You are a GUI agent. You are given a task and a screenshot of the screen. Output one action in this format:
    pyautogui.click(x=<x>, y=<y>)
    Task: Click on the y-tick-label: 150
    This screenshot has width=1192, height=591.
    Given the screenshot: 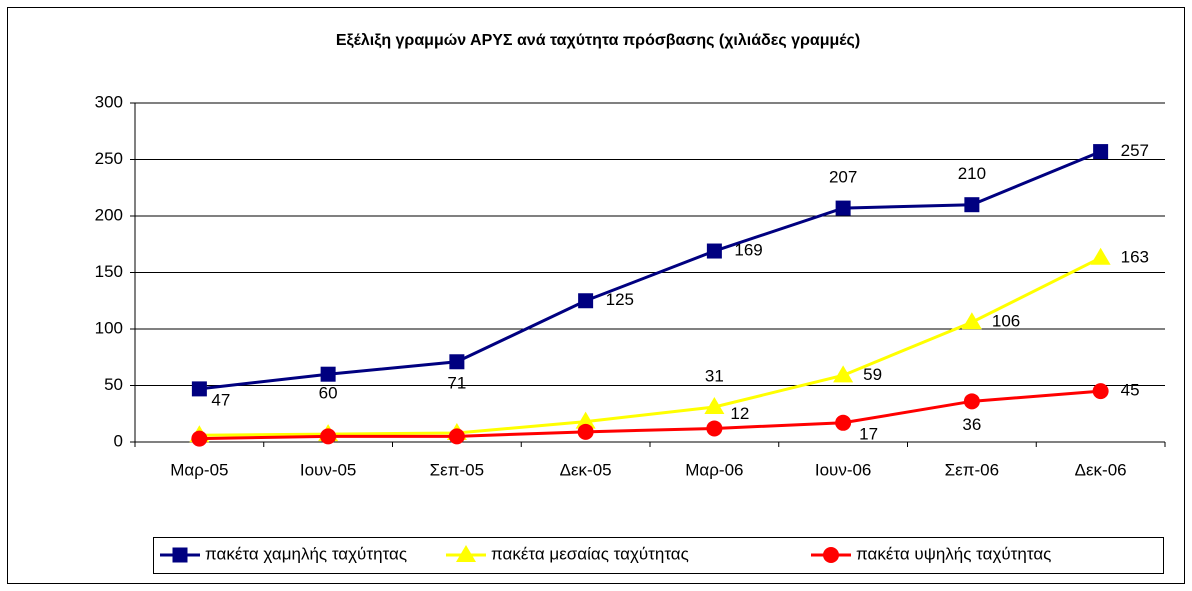 What is the action you would take?
    pyautogui.click(x=109, y=271)
    